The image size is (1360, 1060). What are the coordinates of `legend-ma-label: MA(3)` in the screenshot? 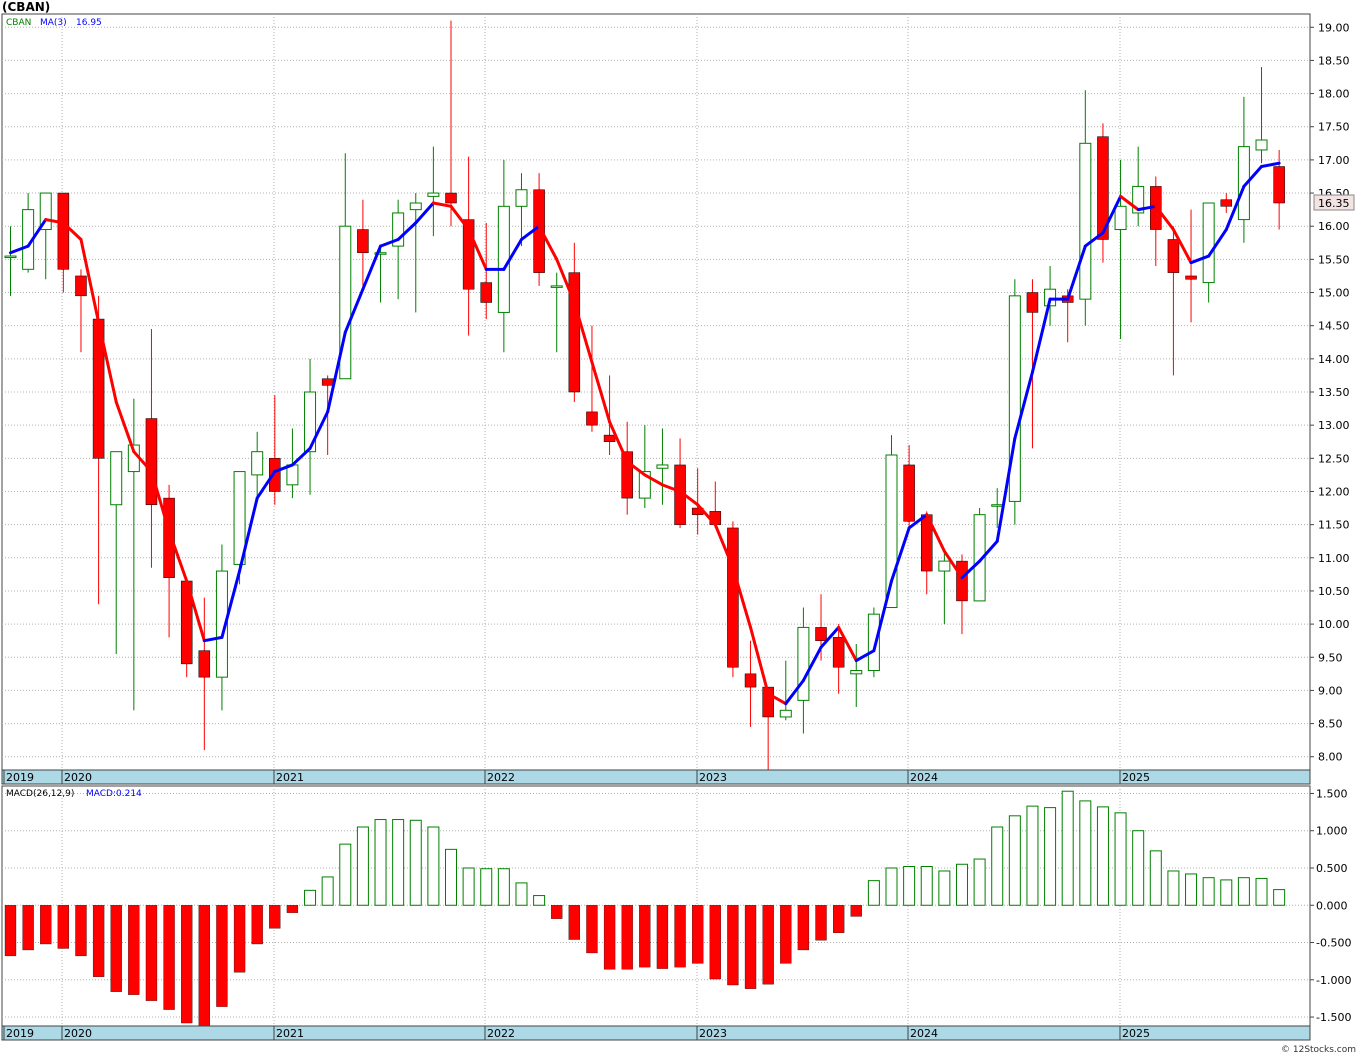 It's located at (53, 23).